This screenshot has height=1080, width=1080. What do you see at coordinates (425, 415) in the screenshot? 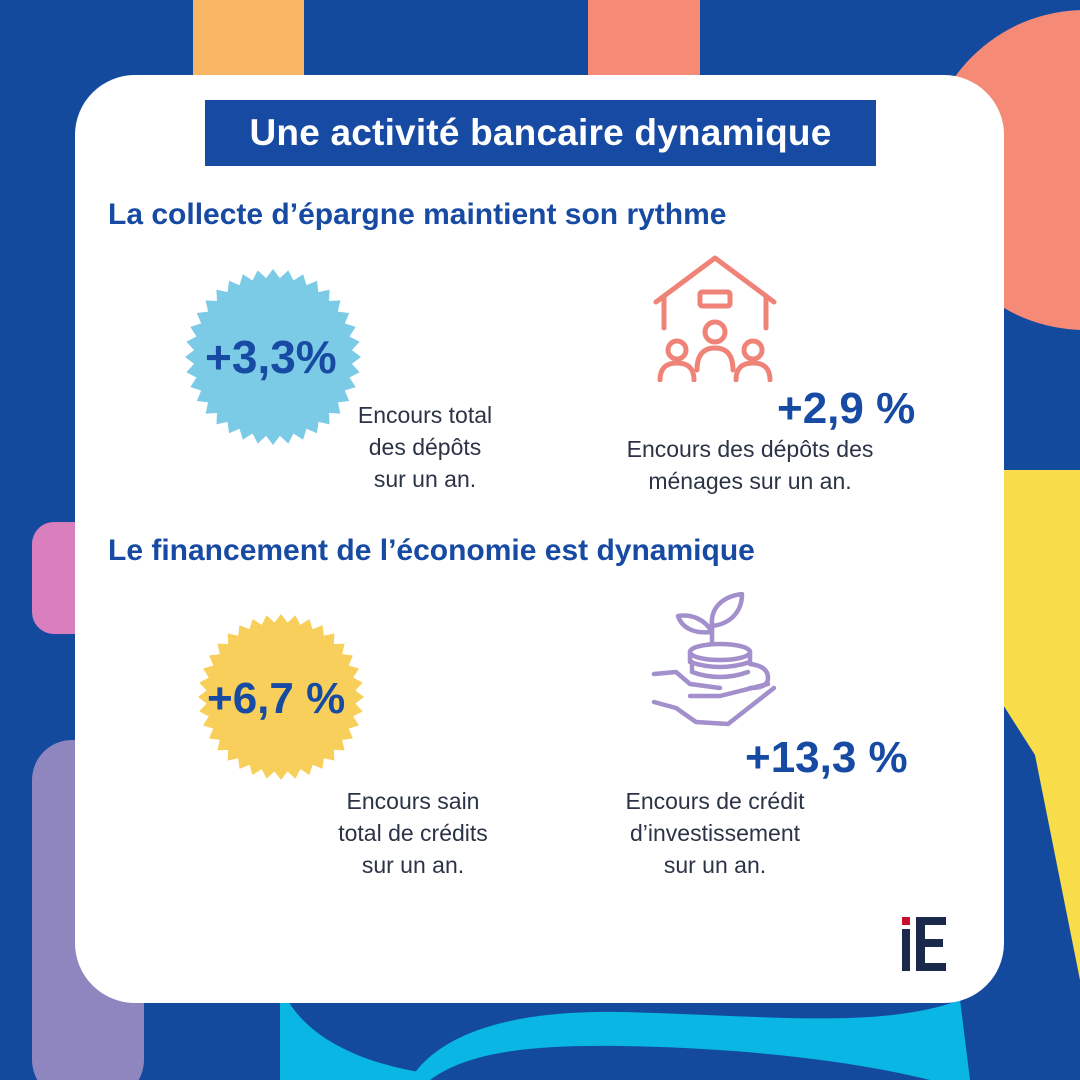
I see `desc-line: Encours total` at bounding box center [425, 415].